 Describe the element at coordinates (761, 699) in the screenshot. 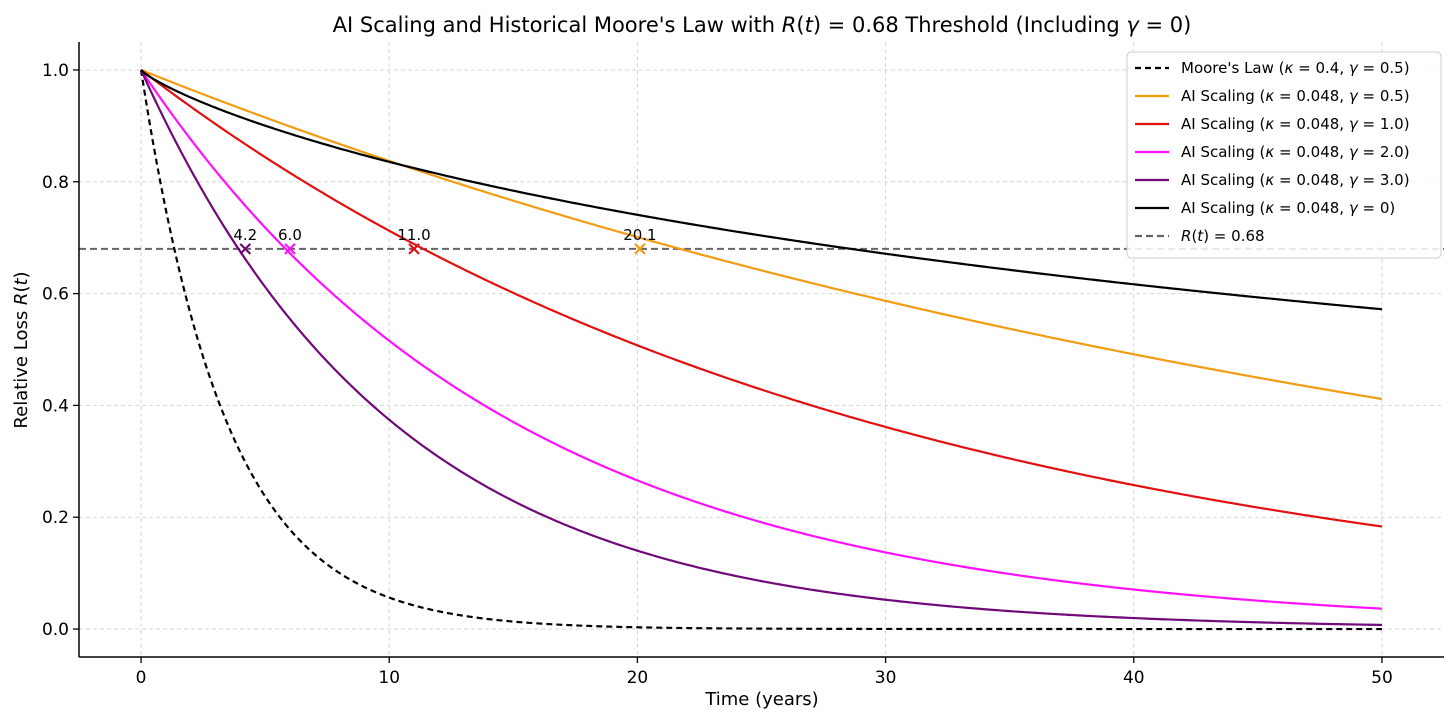

I see `x-axis-label: Time (years)` at that location.